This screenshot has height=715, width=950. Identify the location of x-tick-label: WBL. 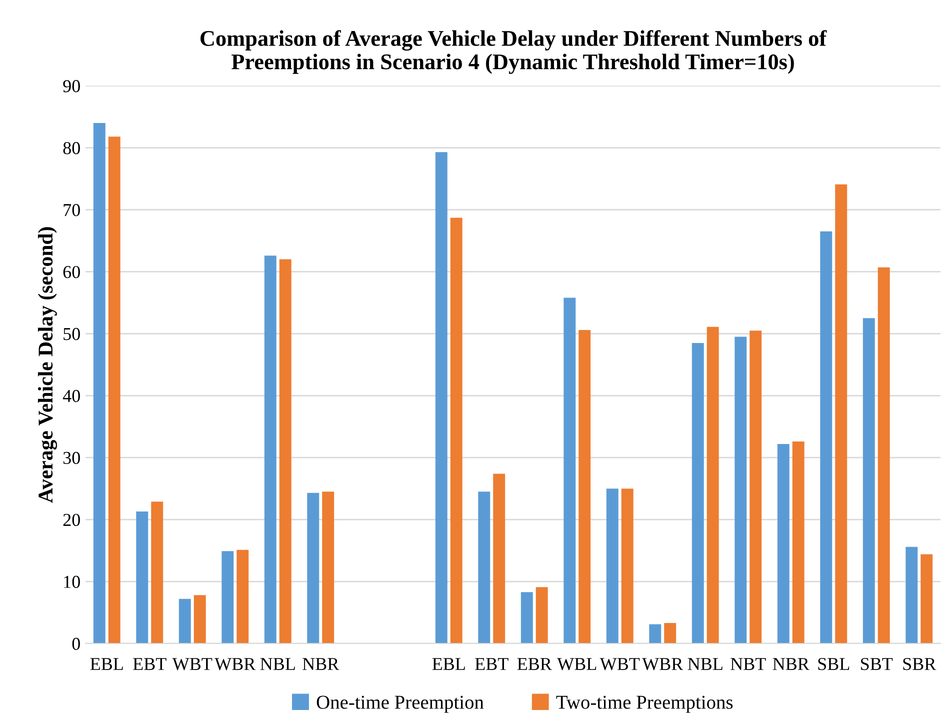
(576, 664).